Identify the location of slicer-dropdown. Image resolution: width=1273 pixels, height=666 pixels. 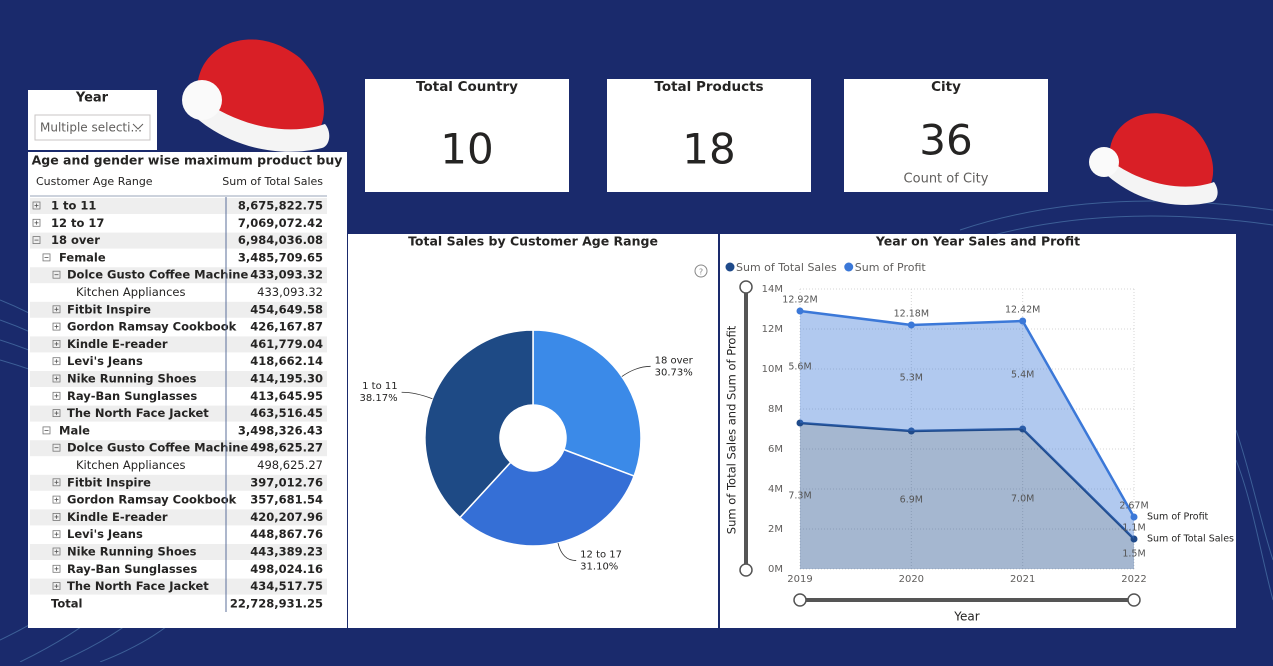
(92, 127).